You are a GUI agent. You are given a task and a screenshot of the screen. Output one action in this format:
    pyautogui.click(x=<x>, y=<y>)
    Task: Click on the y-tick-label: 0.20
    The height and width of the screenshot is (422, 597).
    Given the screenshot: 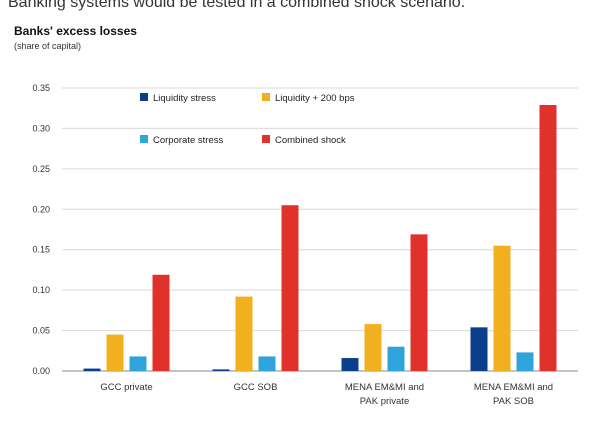 What is the action you would take?
    pyautogui.click(x=41, y=209)
    